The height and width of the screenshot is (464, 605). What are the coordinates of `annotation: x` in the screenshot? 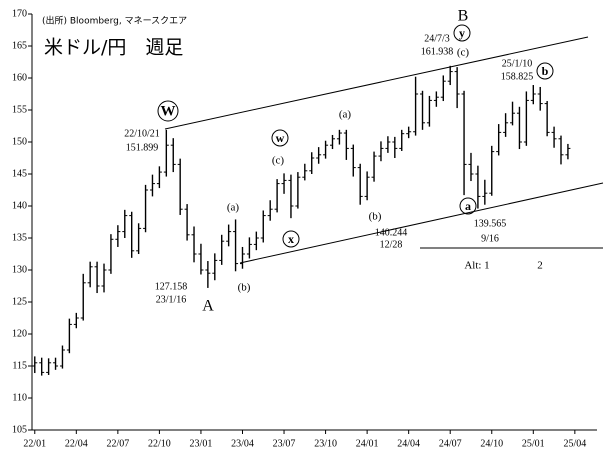 It's located at (291, 239).